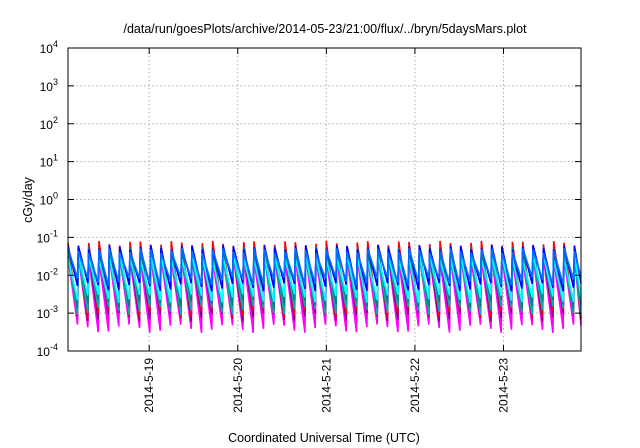 Image resolution: width=640 pixels, height=448 pixels. Describe the element at coordinates (49, 161) in the screenshot. I see `y-tick-label: 10¹` at that location.